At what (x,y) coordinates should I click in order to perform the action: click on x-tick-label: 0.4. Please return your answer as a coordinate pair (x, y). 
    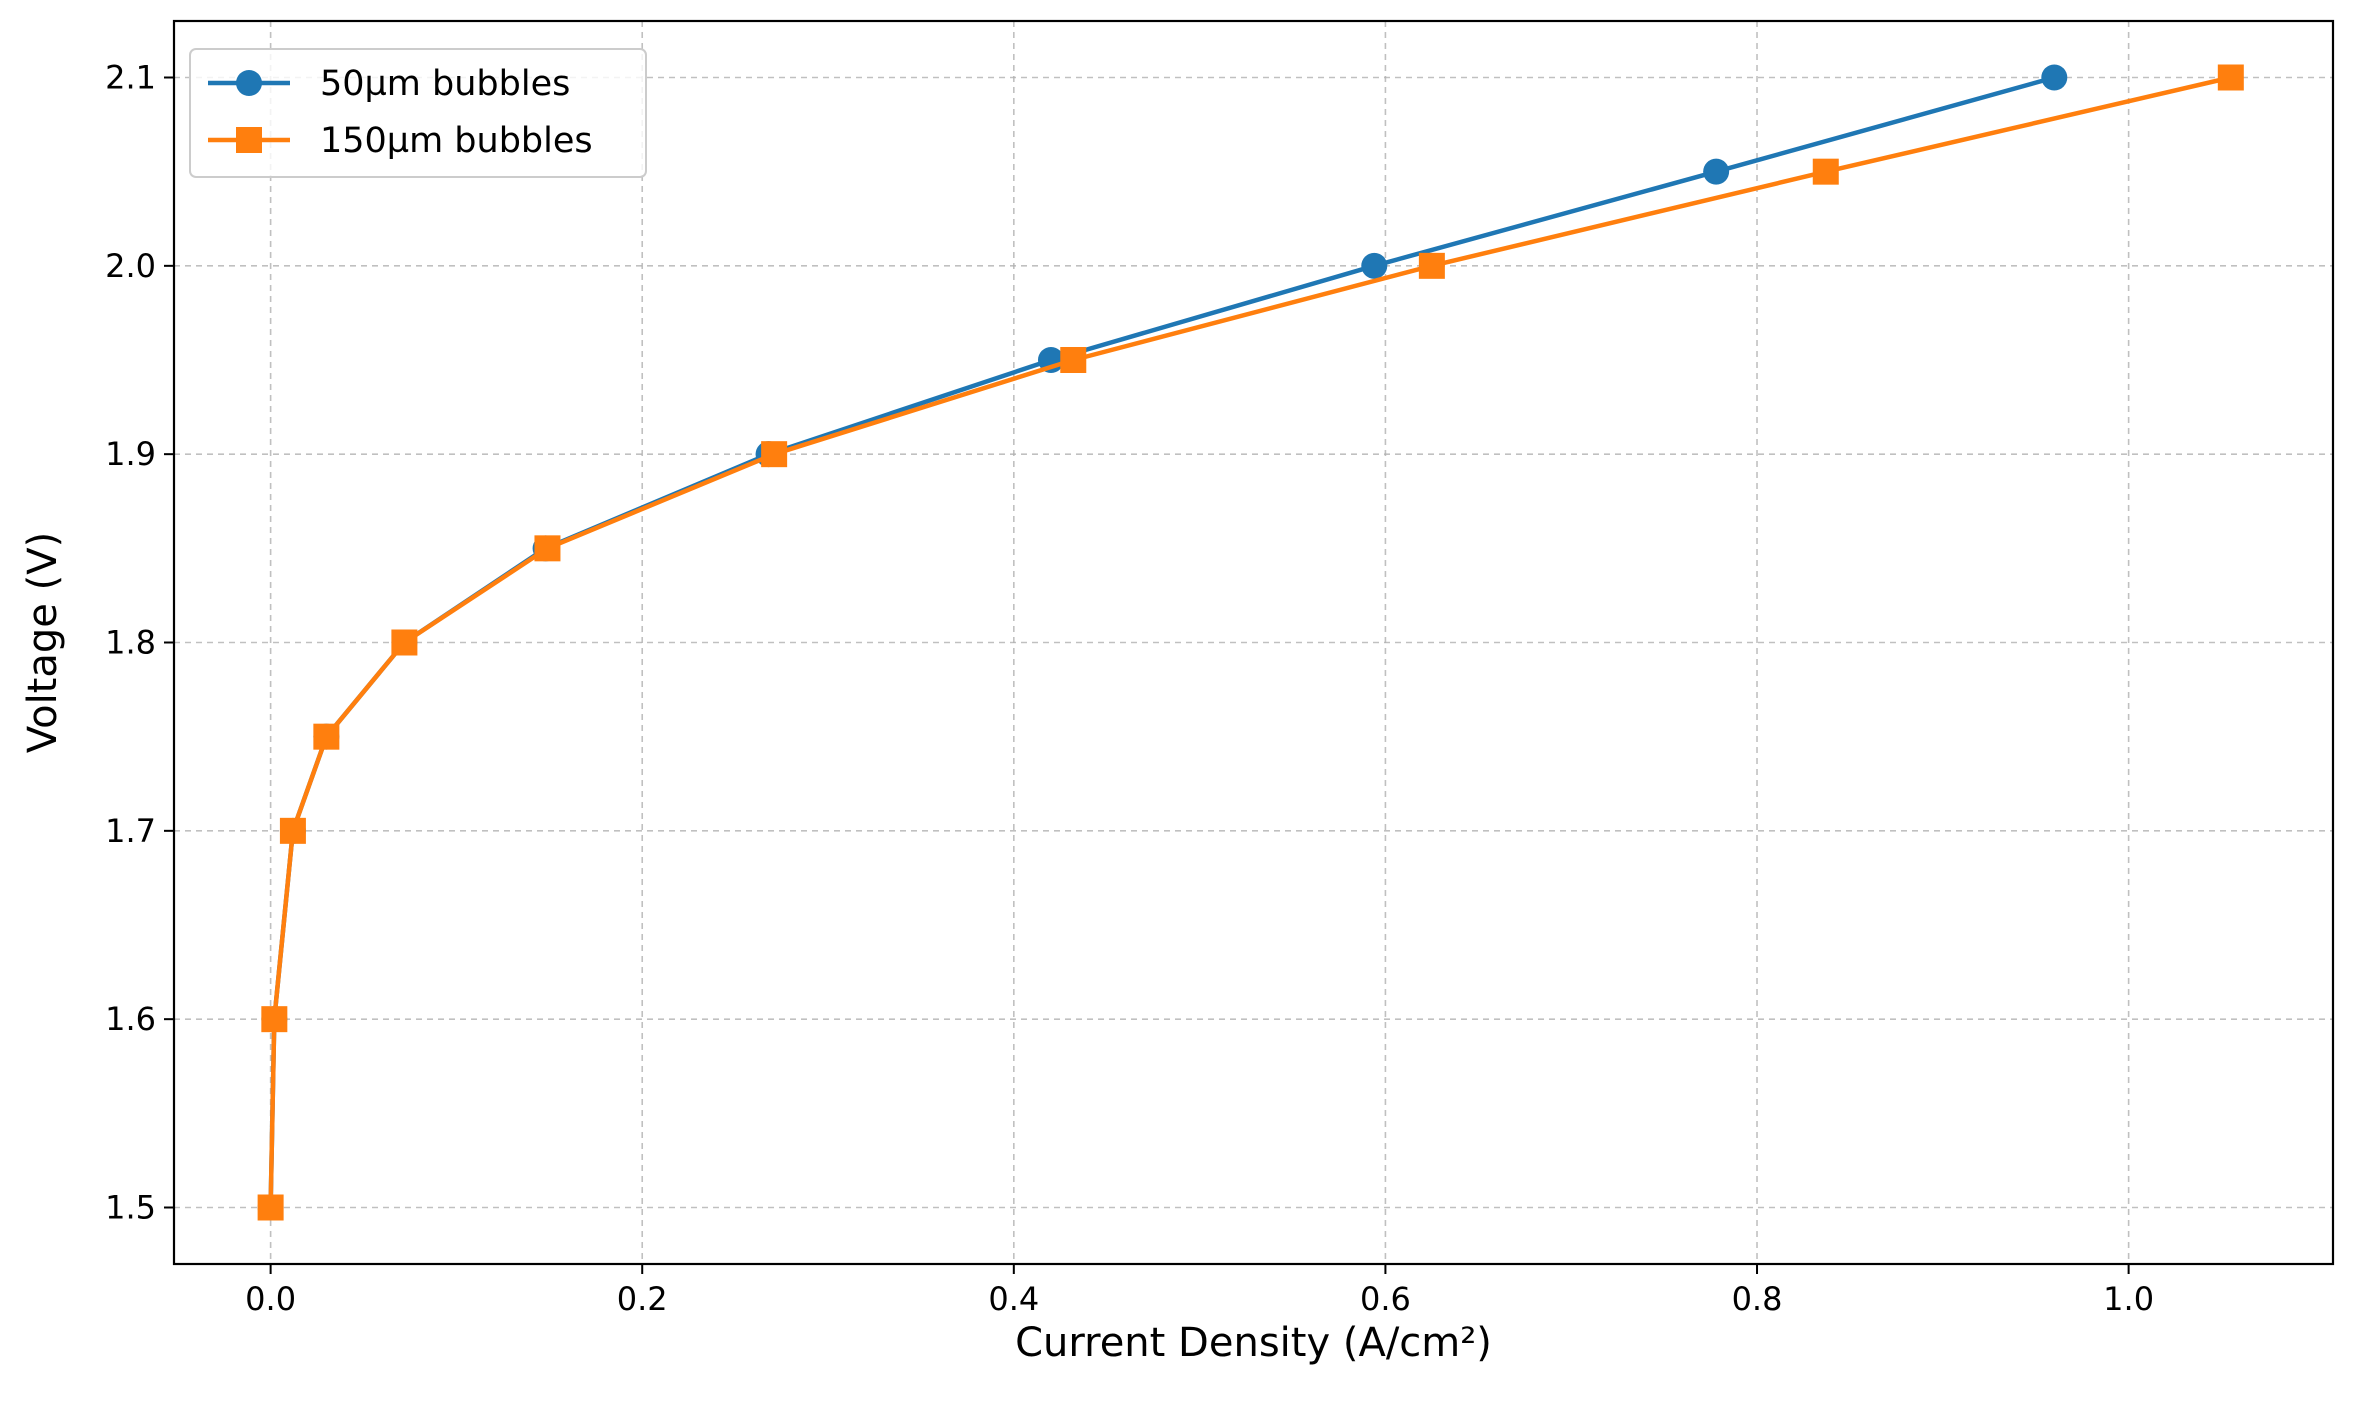
    Looking at the image, I should click on (1013, 1299).